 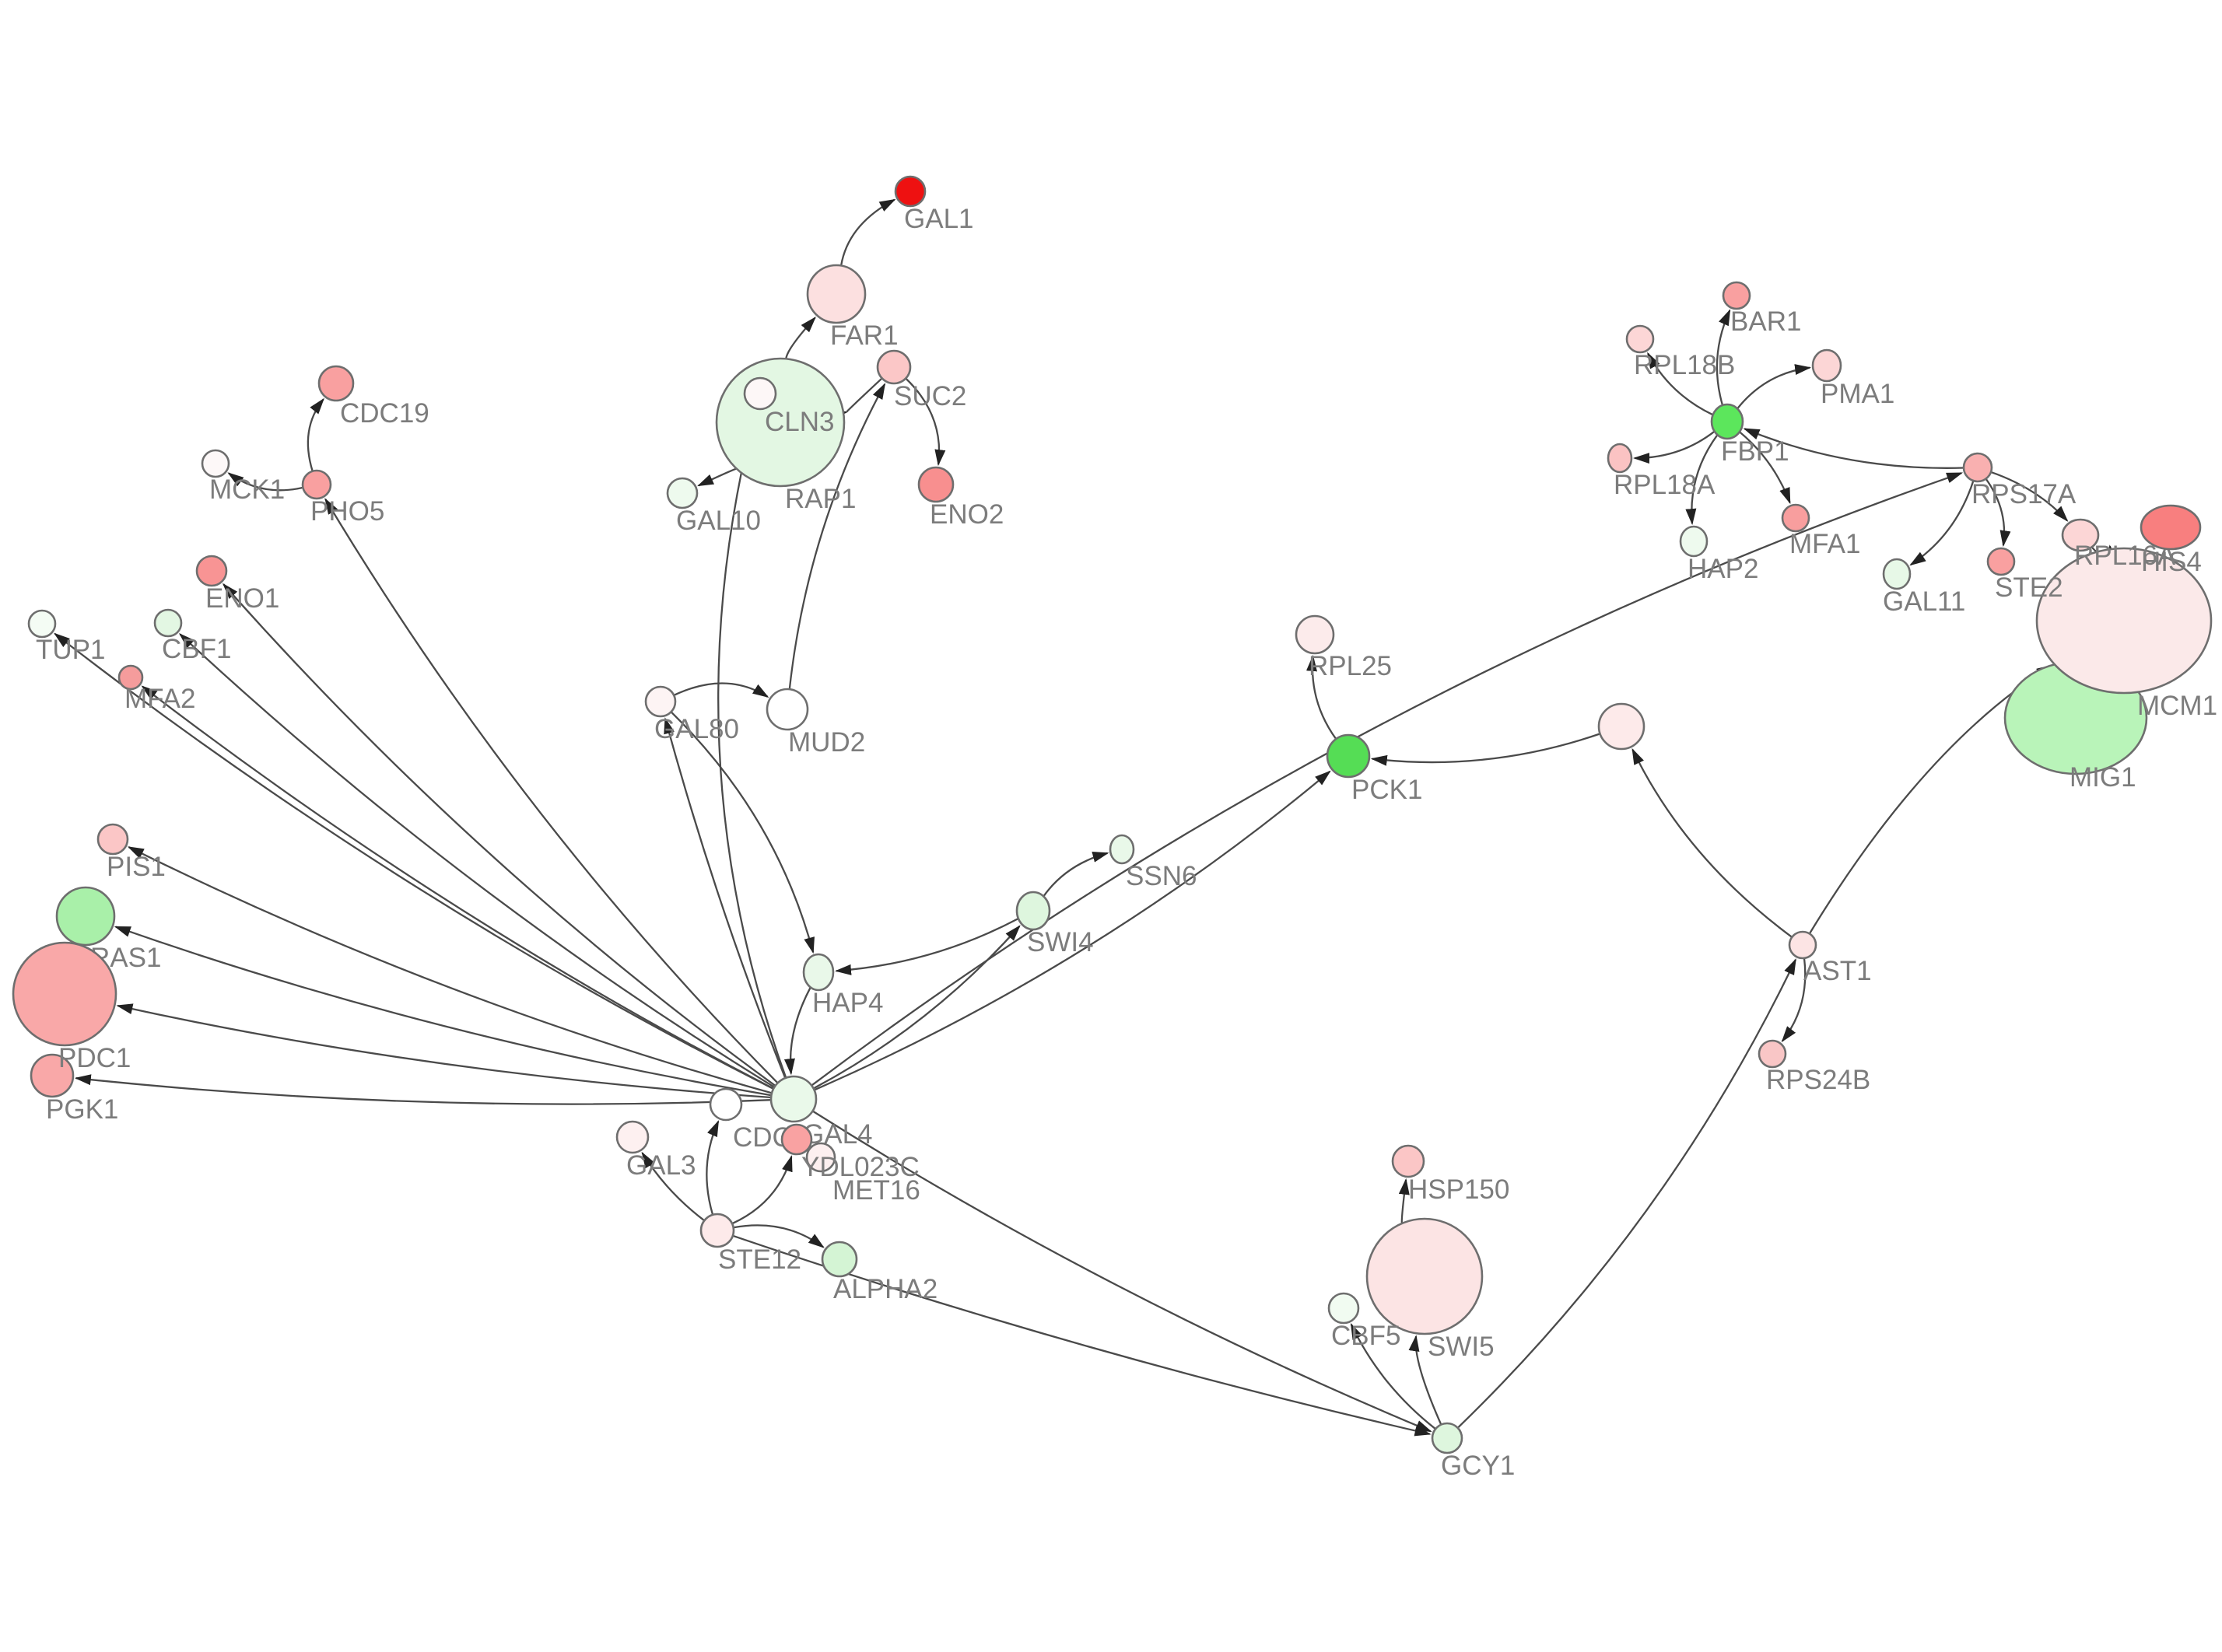 I want to click on node-circle-PGK1, so click(x=52, y=1076).